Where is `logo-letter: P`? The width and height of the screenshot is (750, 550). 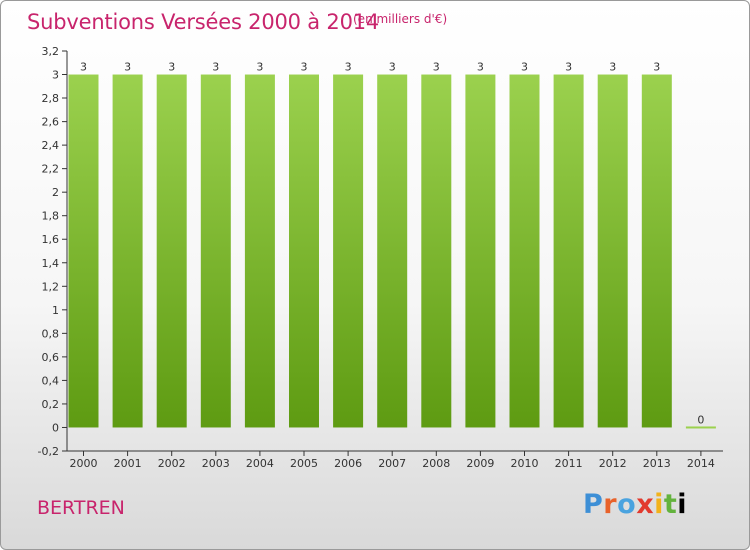 logo-letter: P is located at coordinates (593, 504).